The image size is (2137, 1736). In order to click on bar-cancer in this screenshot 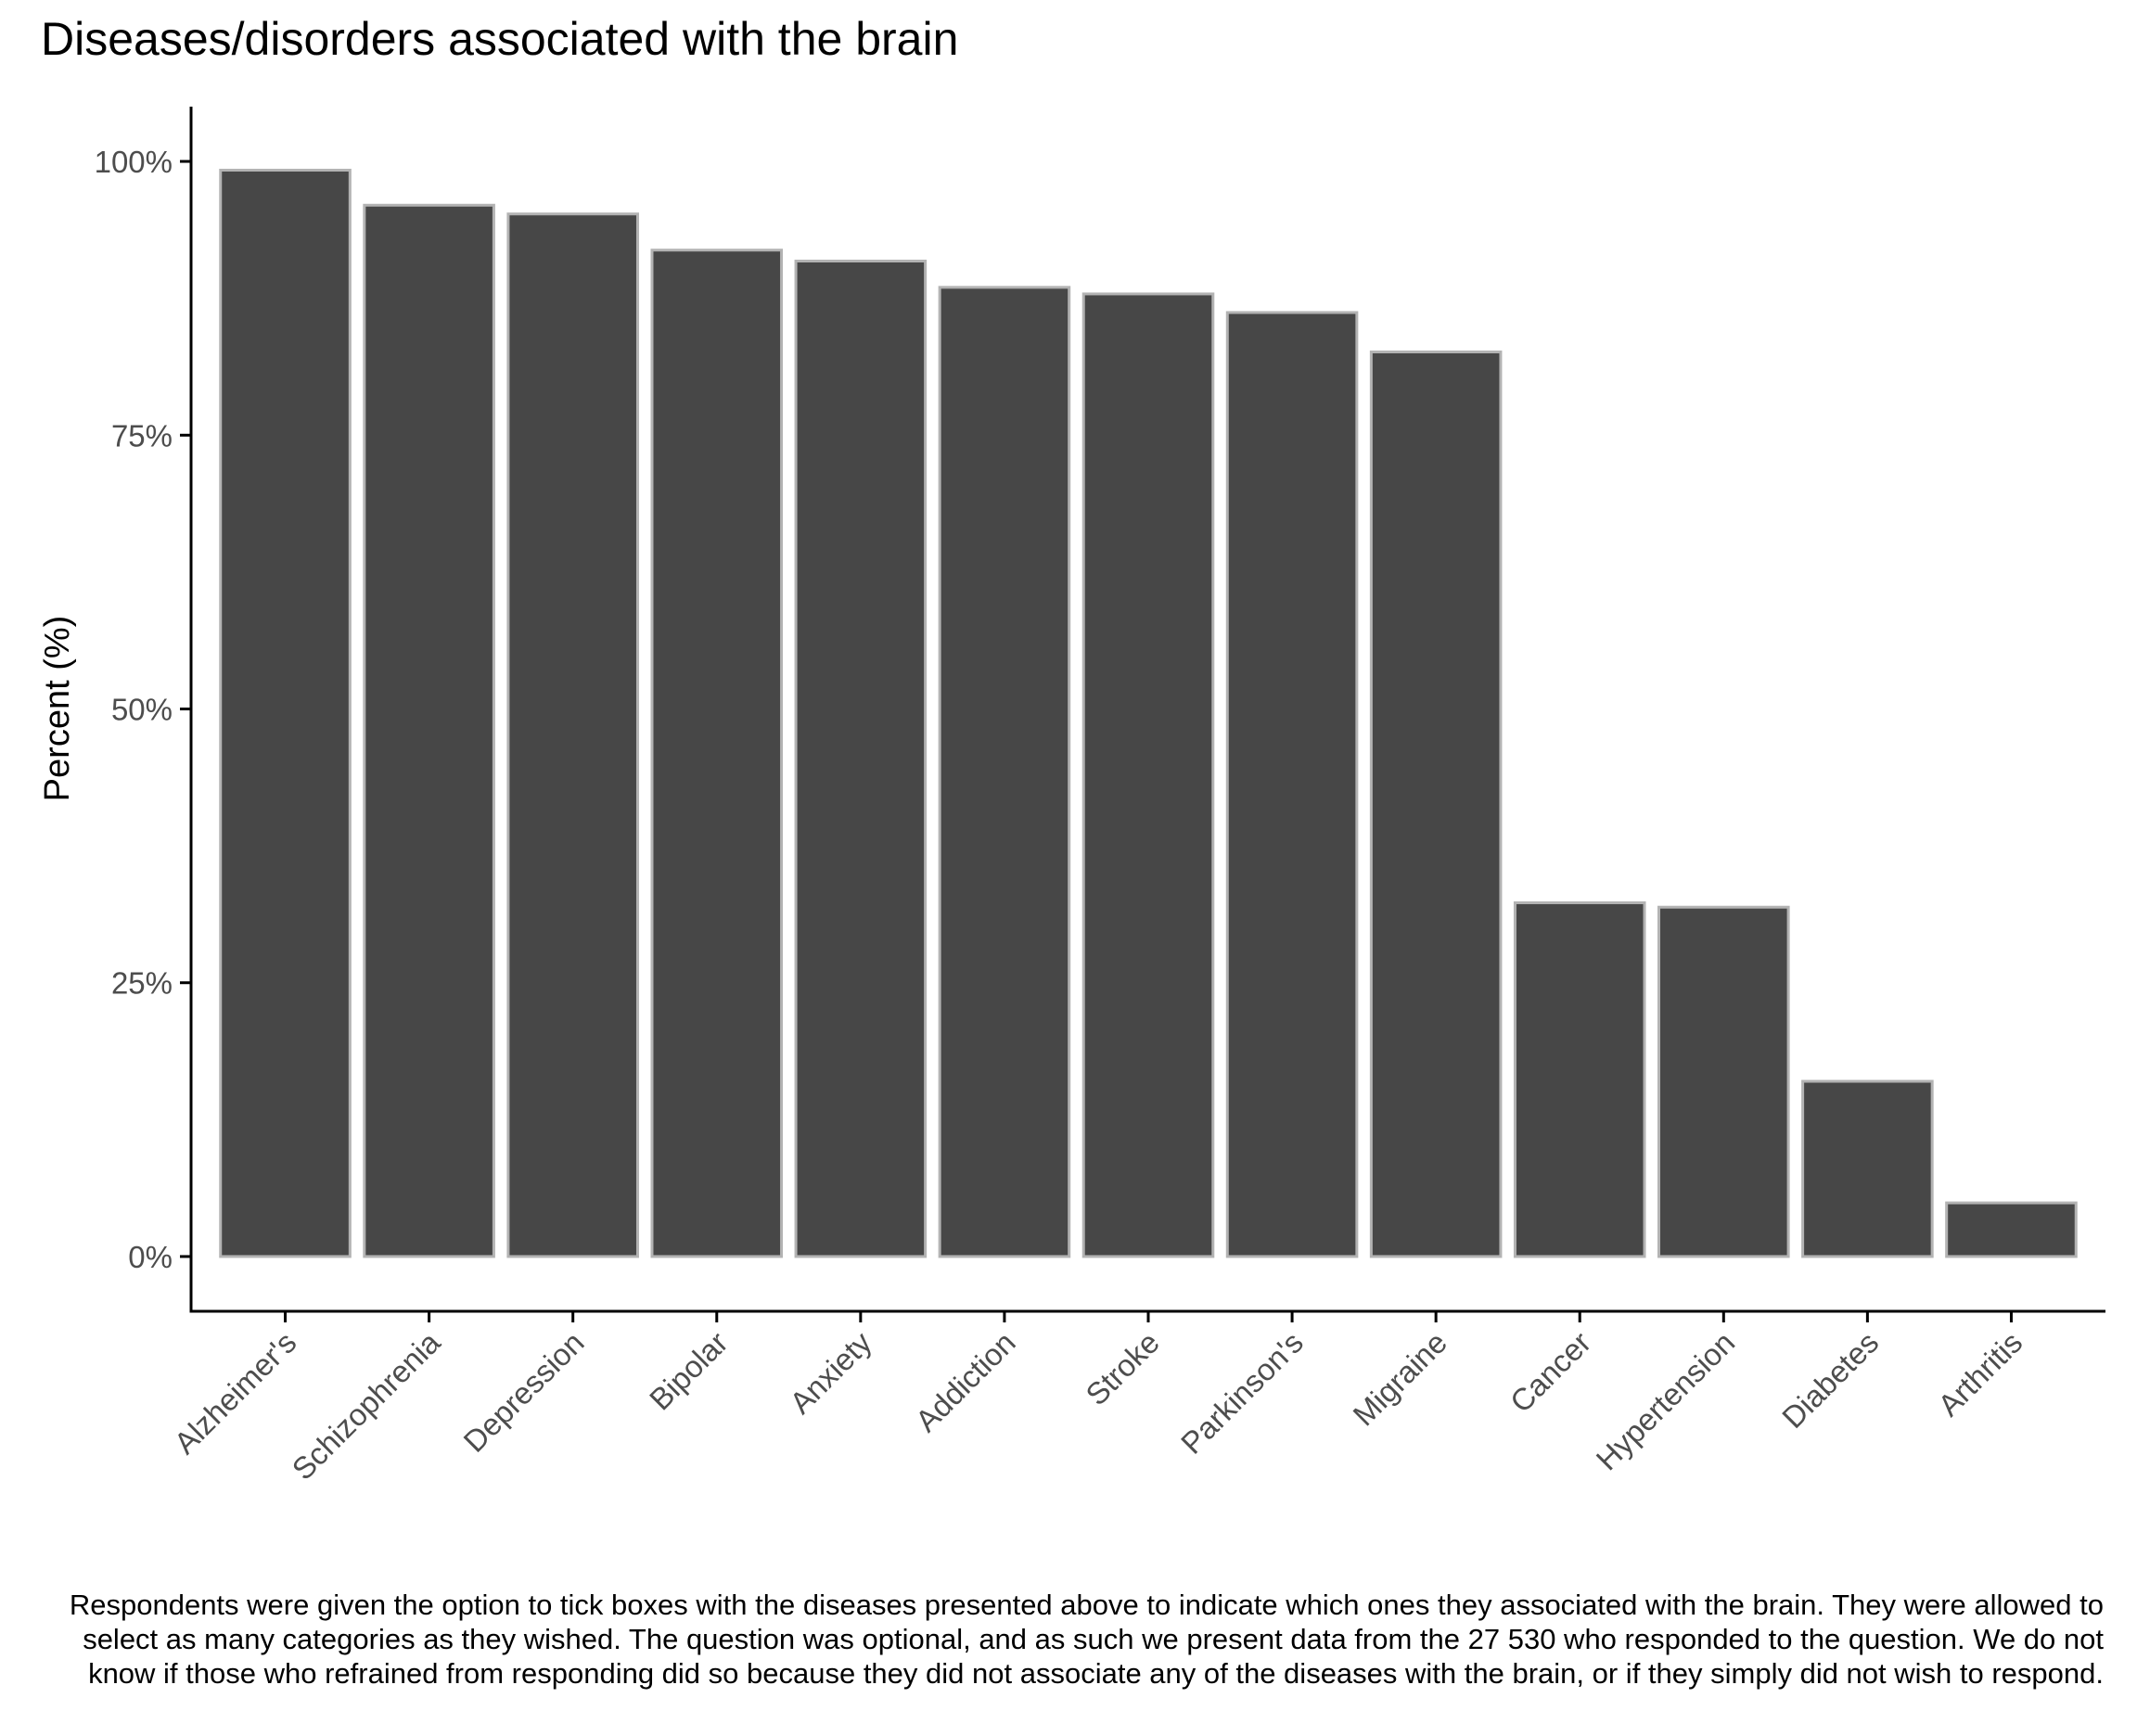, I will do `click(1580, 1079)`.